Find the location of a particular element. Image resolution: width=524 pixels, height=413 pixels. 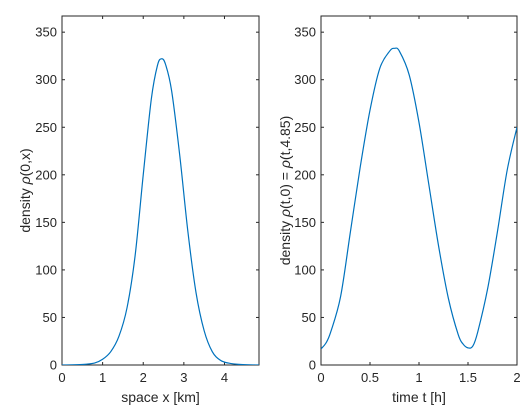

y-axis-label-part: (0,x) is located at coordinates (25, 162).